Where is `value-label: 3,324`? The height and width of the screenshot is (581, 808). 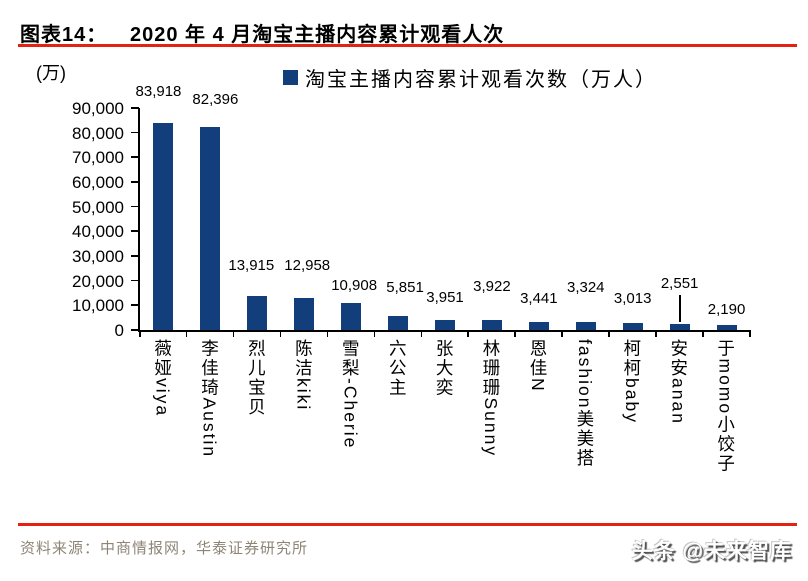
value-label: 3,324 is located at coordinates (585, 287).